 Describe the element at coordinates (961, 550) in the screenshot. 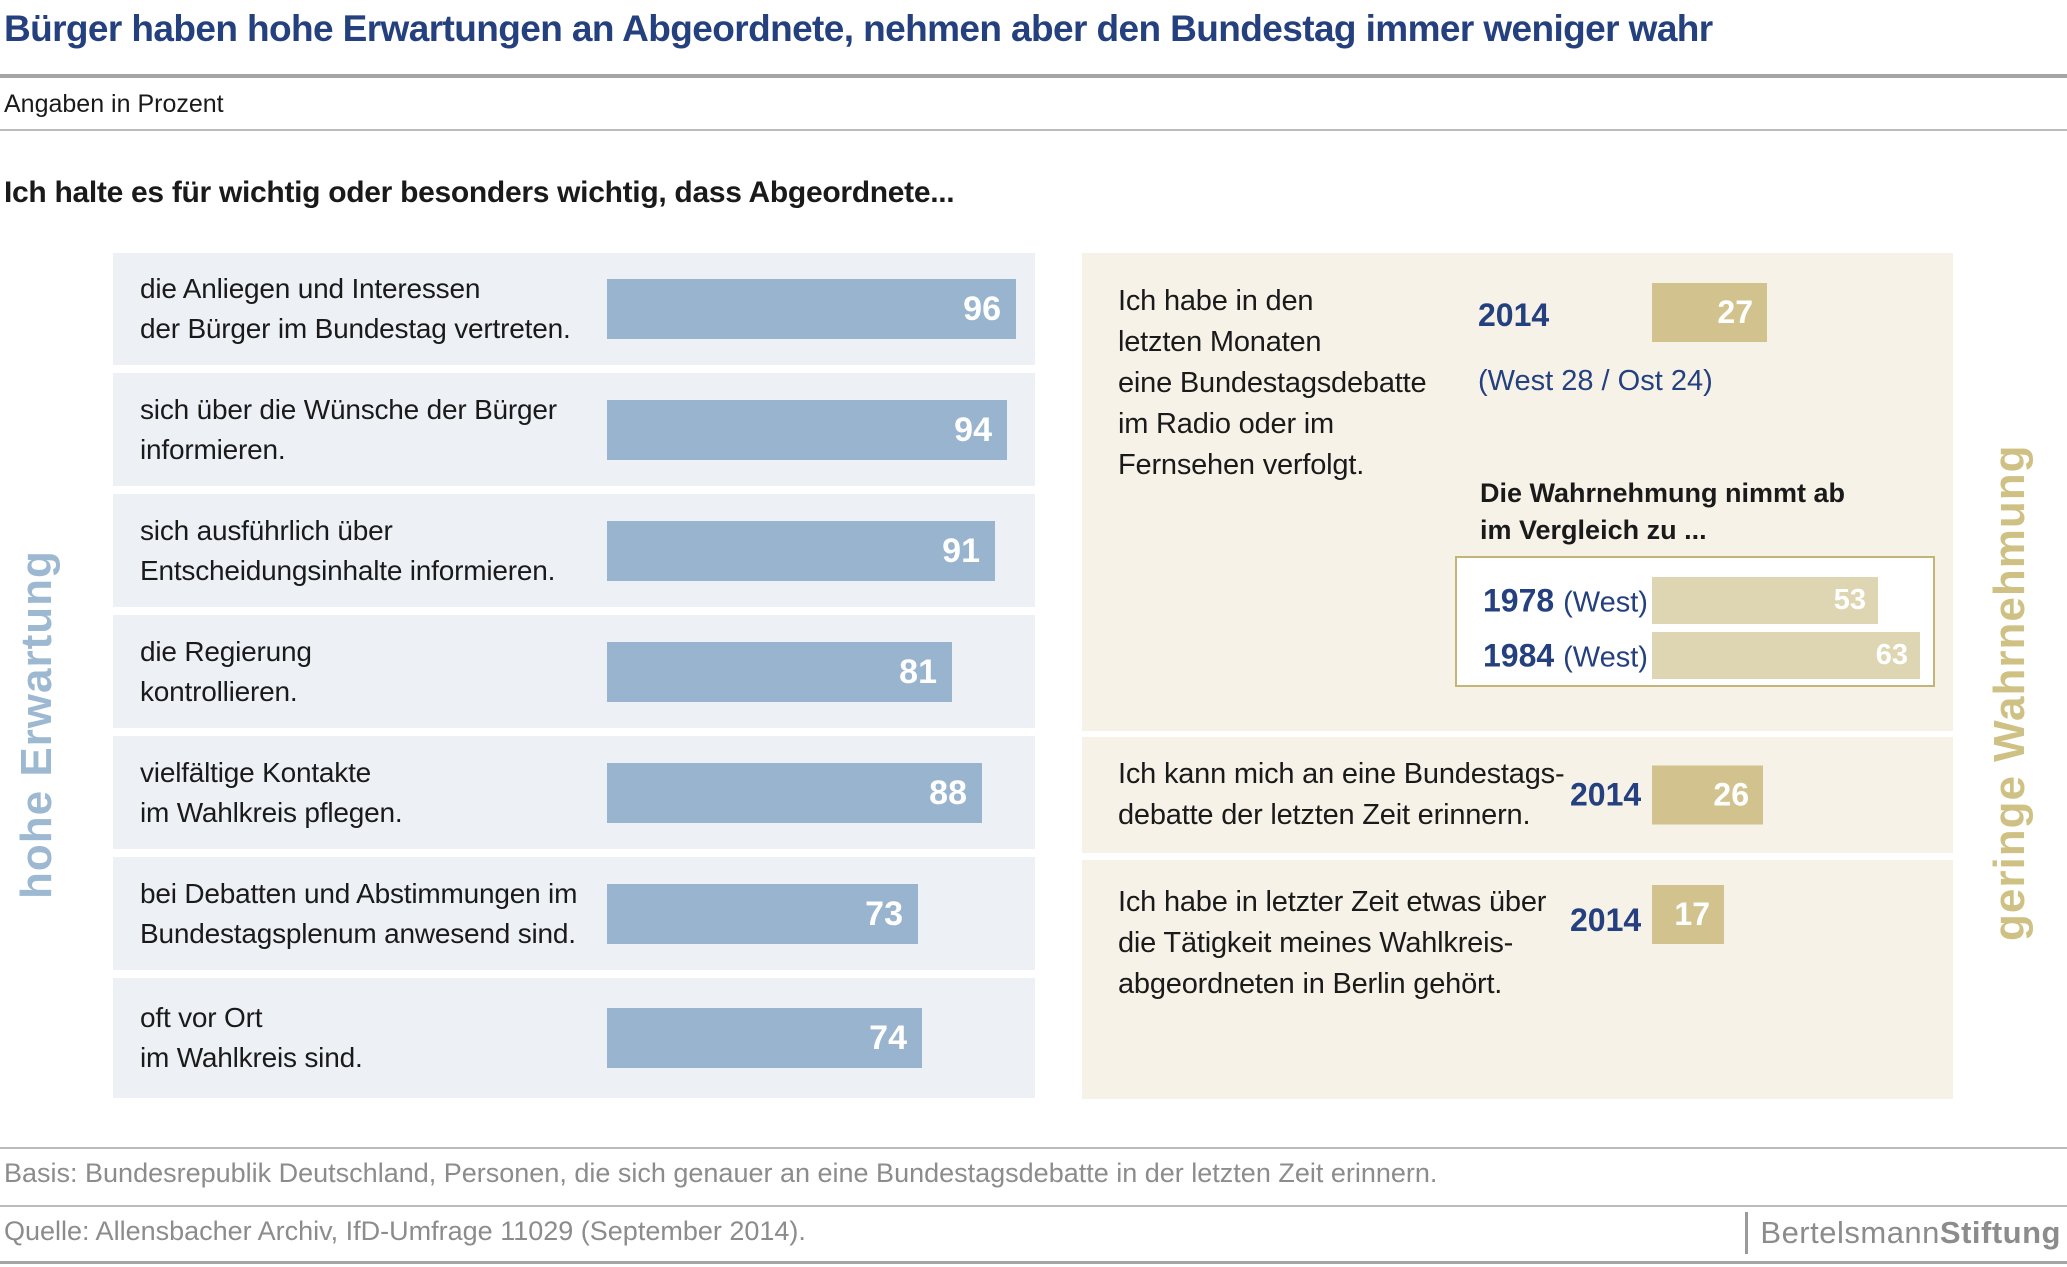

I see `bar-value: 91` at that location.